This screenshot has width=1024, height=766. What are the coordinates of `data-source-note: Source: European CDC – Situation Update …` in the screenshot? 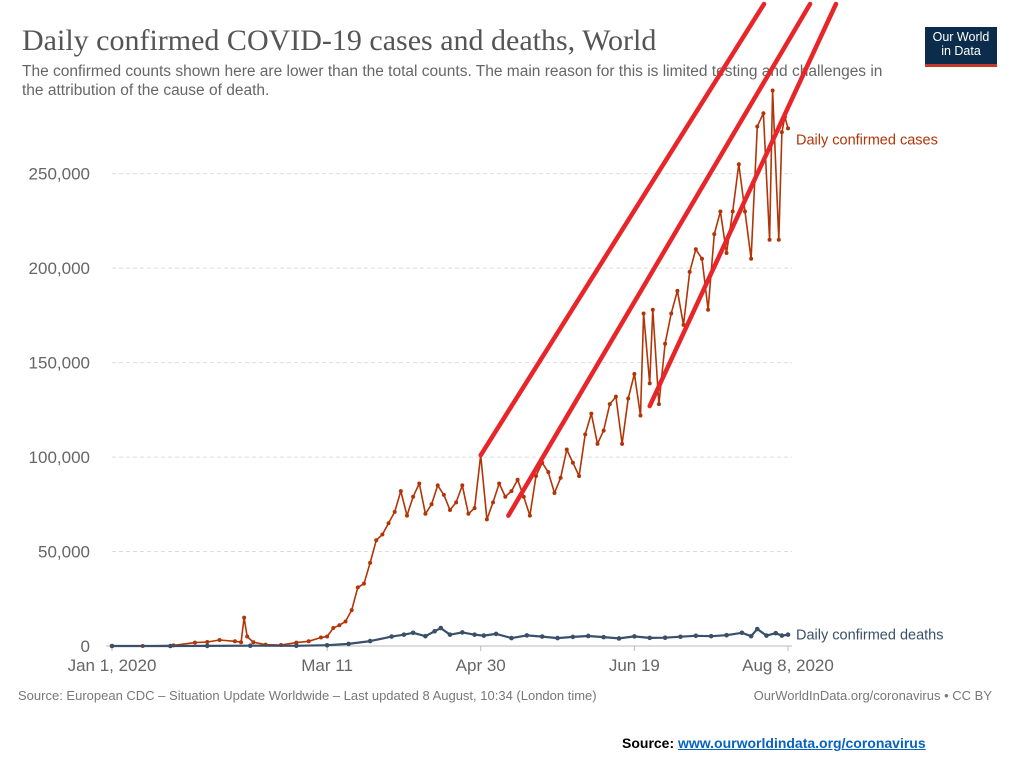 It's located at (307, 695).